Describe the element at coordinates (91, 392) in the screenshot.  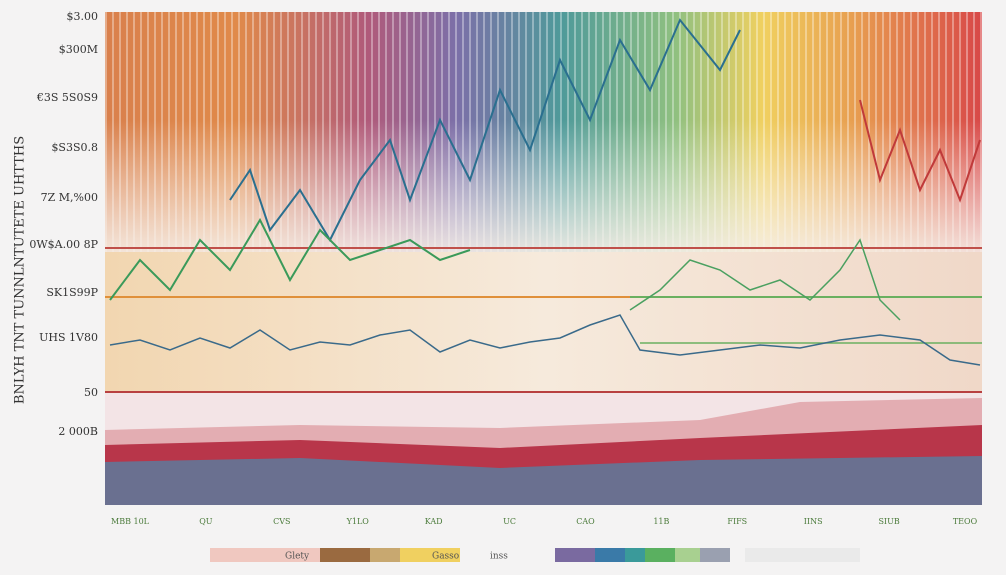
I see `y-tick-label: 50` at that location.